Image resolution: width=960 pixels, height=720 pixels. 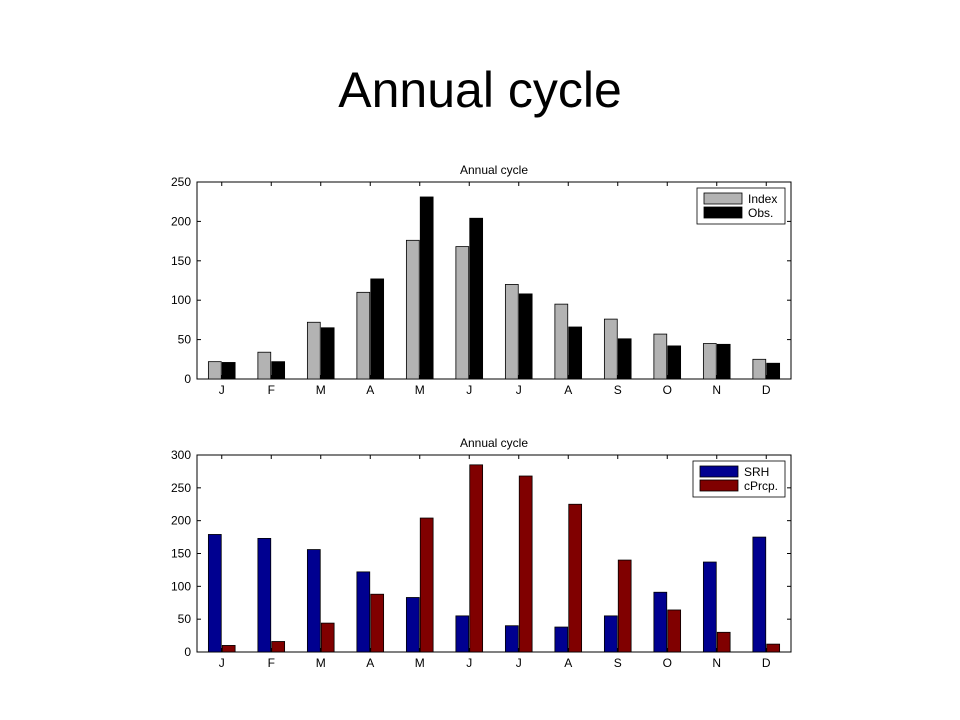 I want to click on legend-label: Index, so click(x=762, y=199).